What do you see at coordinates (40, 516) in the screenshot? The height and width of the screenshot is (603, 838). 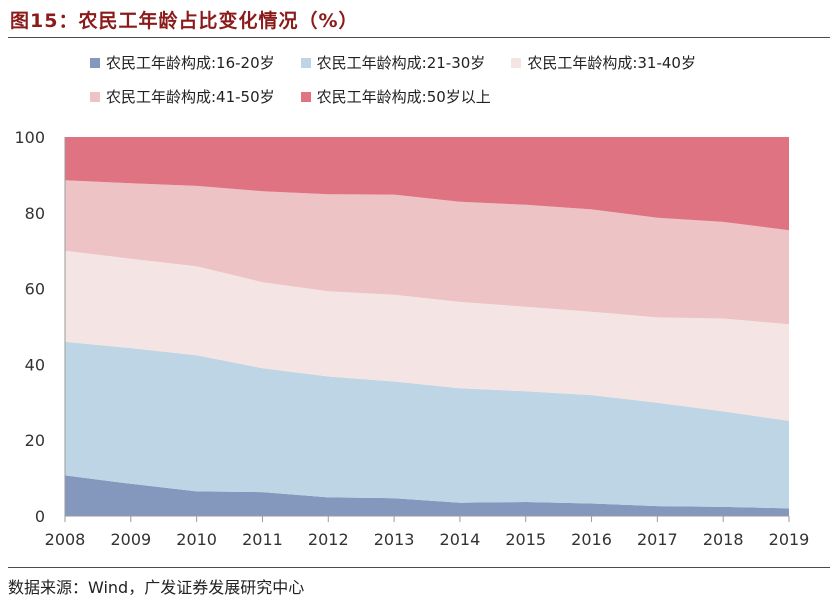 I see `y-tick-label: 0` at bounding box center [40, 516].